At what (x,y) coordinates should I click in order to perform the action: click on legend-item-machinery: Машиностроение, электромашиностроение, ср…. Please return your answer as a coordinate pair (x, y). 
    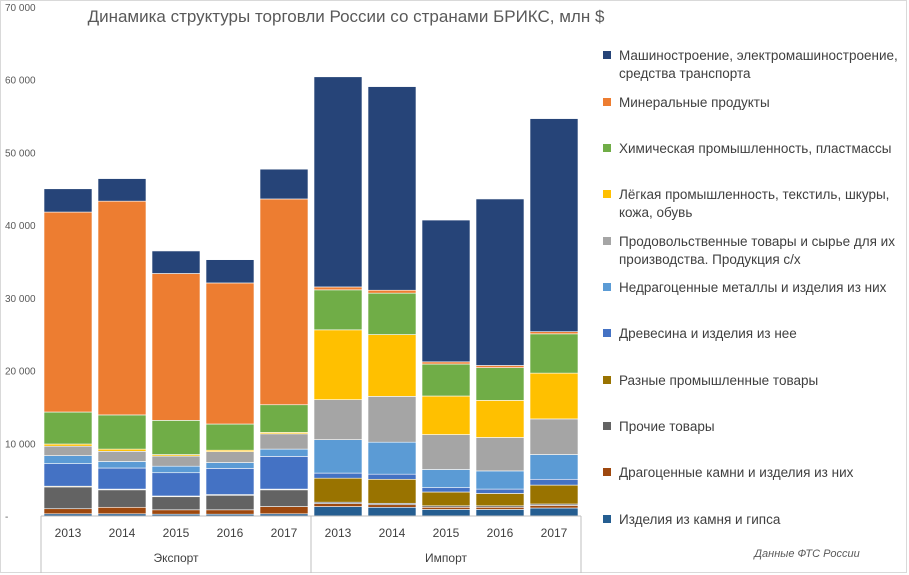
    Looking at the image, I should click on (750, 64).